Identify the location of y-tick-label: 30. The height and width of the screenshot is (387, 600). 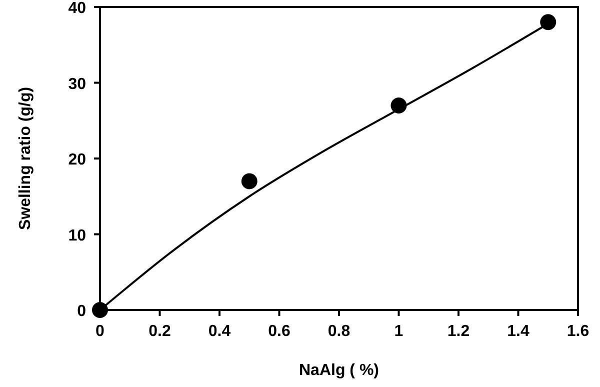
(77, 84).